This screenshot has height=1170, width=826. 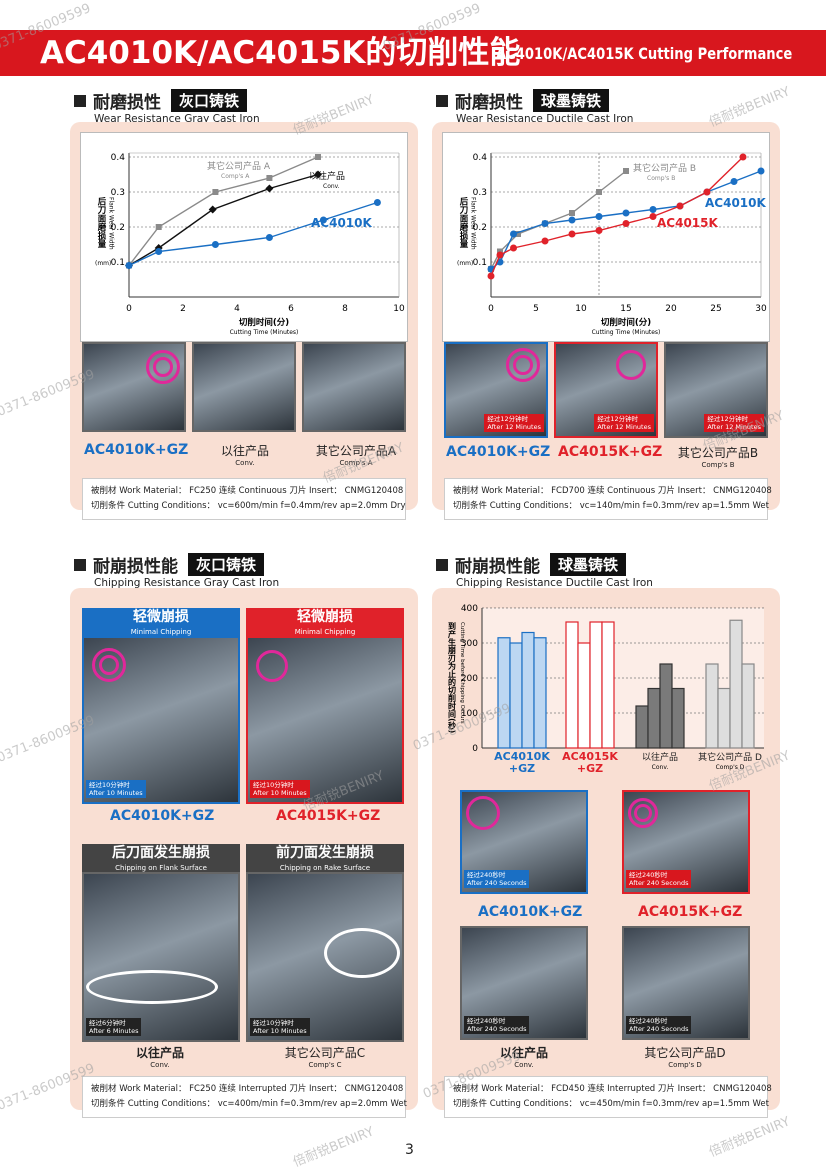 What do you see at coordinates (452, 677) in the screenshot?
I see `y-axis-label: 到产生崩刃为止的切削时间(秒)` at bounding box center [452, 677].